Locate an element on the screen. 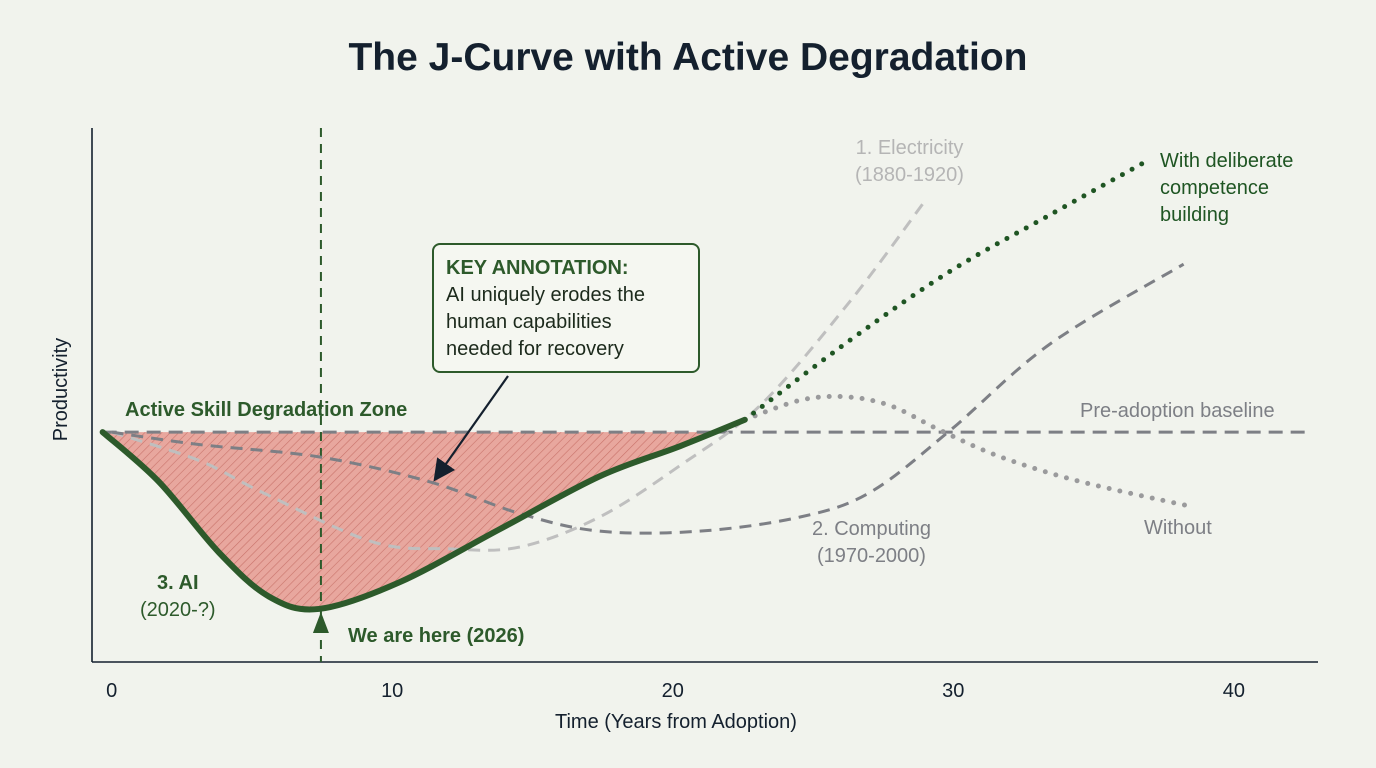 This screenshot has width=1376, height=768. deliberate-label-line: With deliberate is located at coordinates (1227, 161).